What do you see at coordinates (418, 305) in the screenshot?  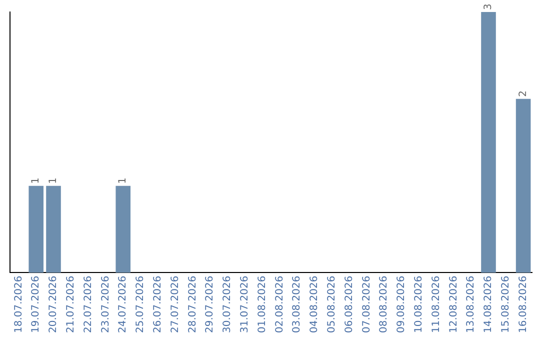 I see `x-tick-label: 10.08.2026` at bounding box center [418, 305].